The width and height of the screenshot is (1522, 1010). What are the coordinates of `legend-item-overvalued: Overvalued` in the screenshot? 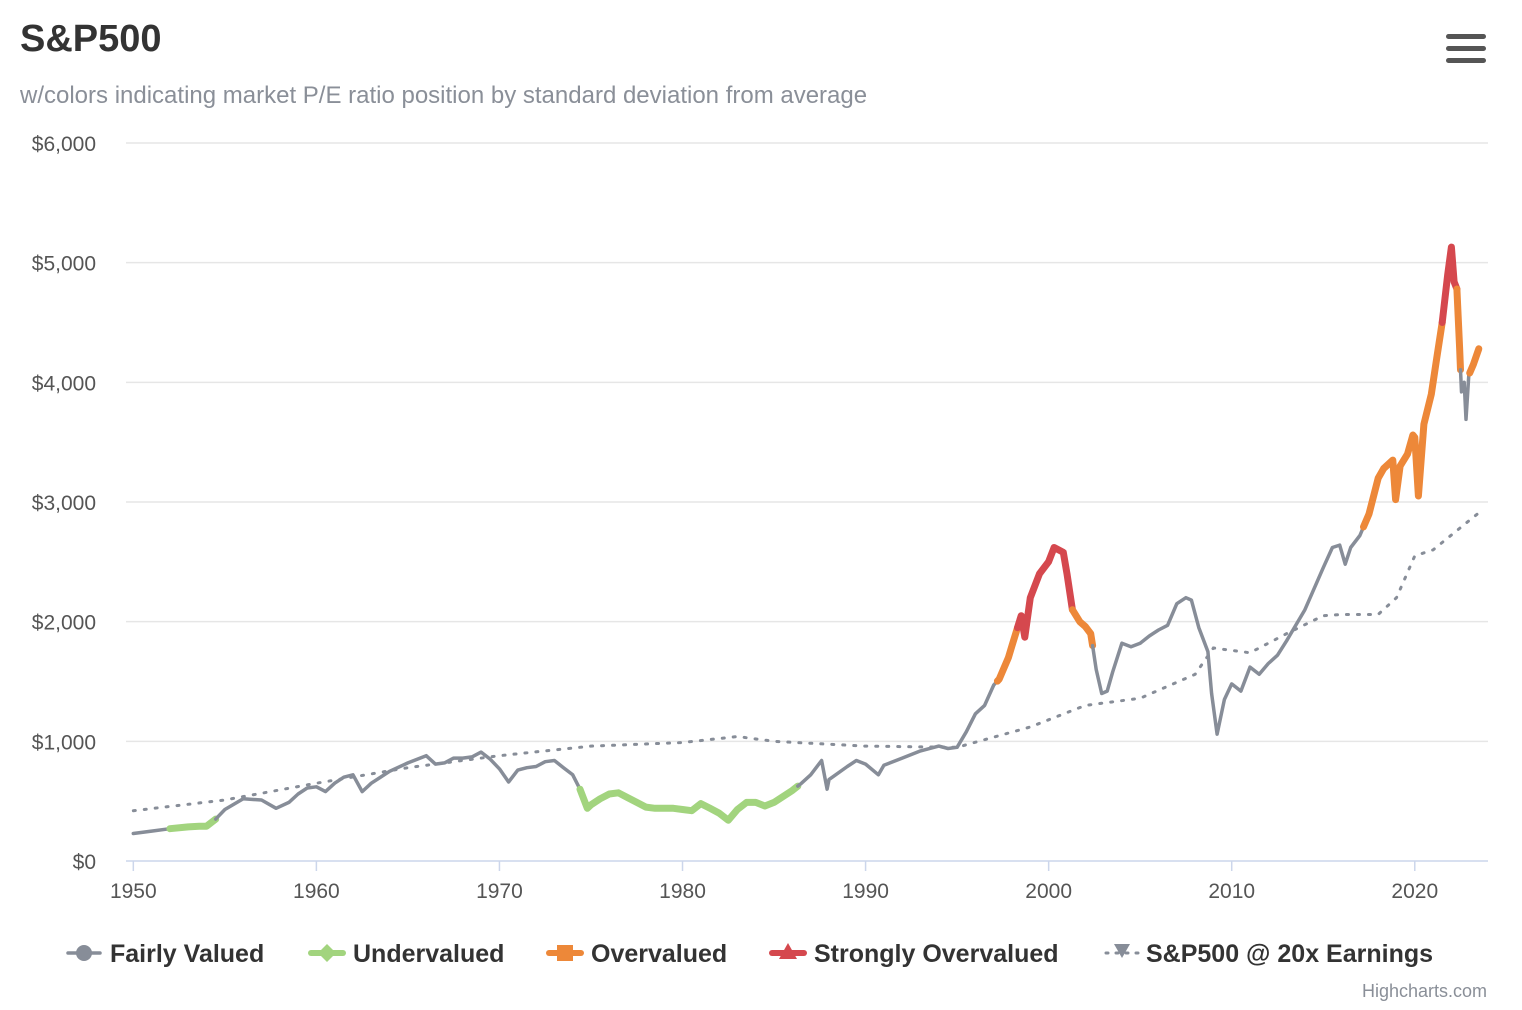 It's located at (636, 954).